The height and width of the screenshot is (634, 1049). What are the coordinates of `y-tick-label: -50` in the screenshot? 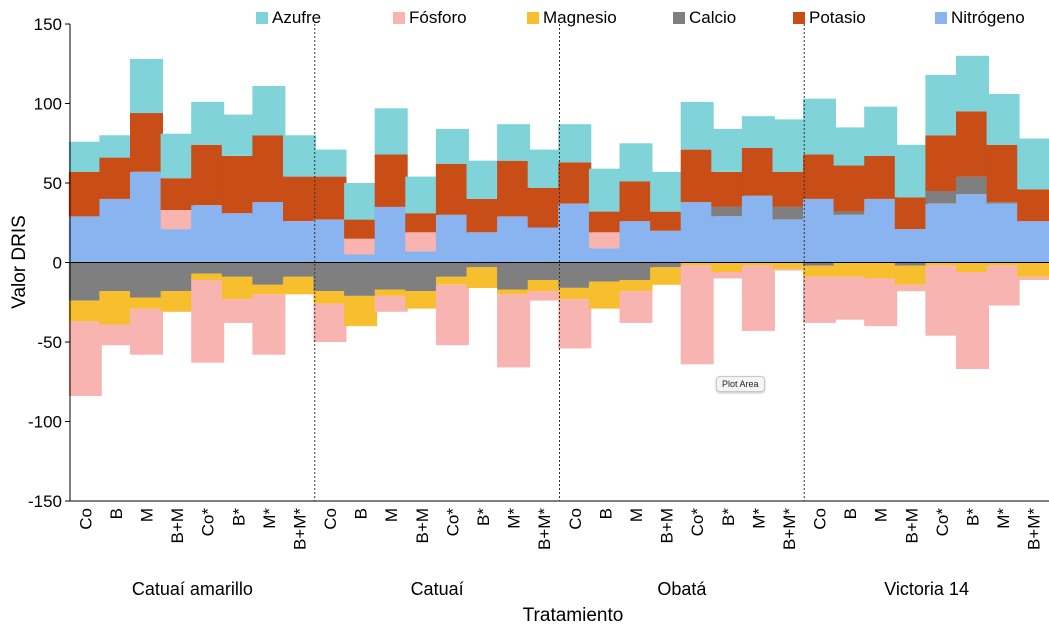 It's located at (49, 342).